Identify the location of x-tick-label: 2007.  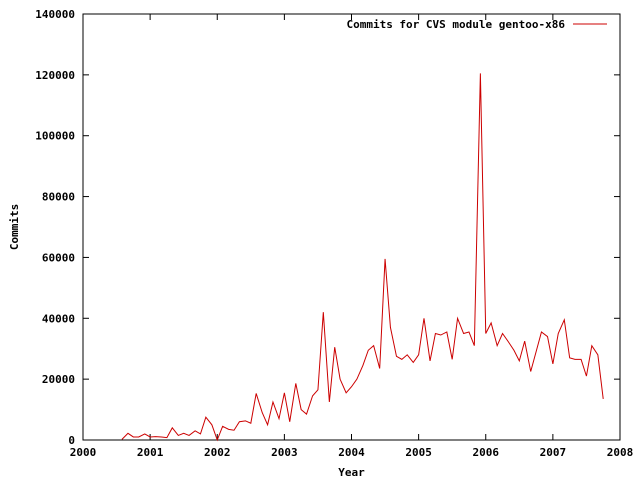
(553, 452).